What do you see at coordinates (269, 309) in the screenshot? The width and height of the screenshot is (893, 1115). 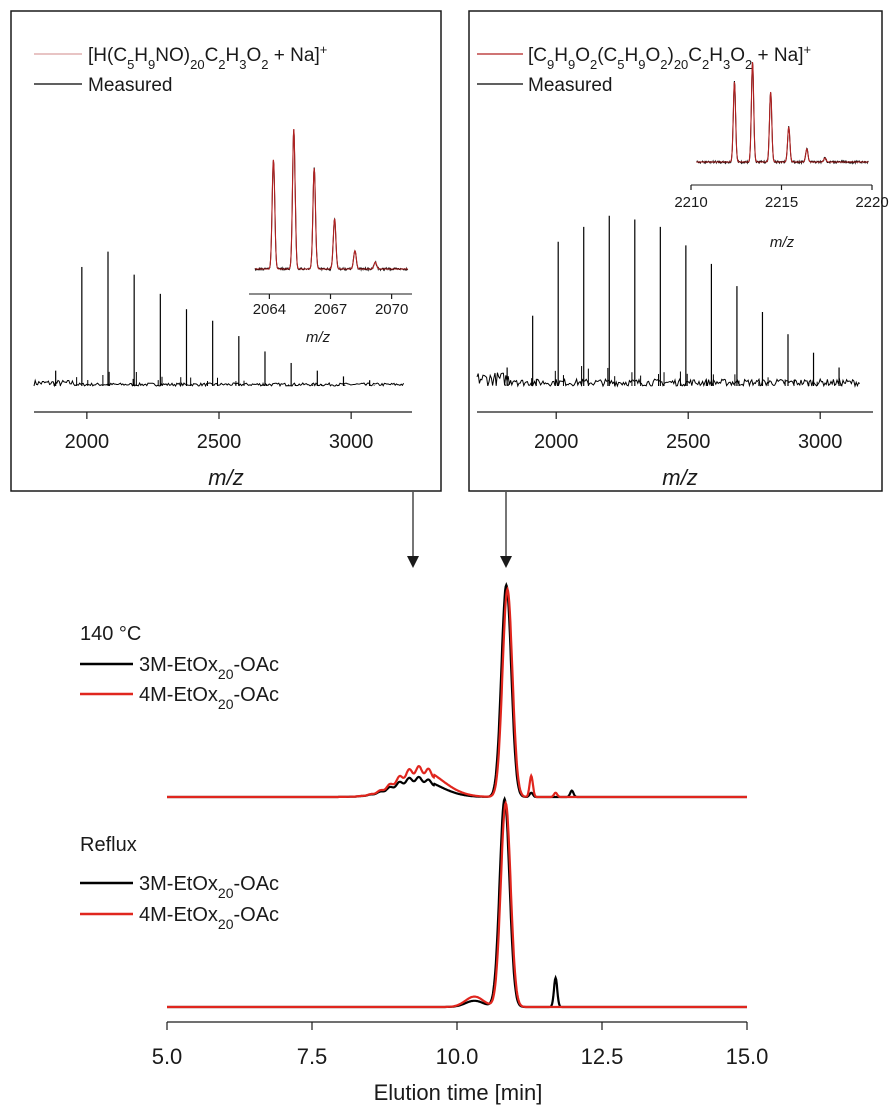 I see `ms-left-inset-tick-label: 2064` at bounding box center [269, 309].